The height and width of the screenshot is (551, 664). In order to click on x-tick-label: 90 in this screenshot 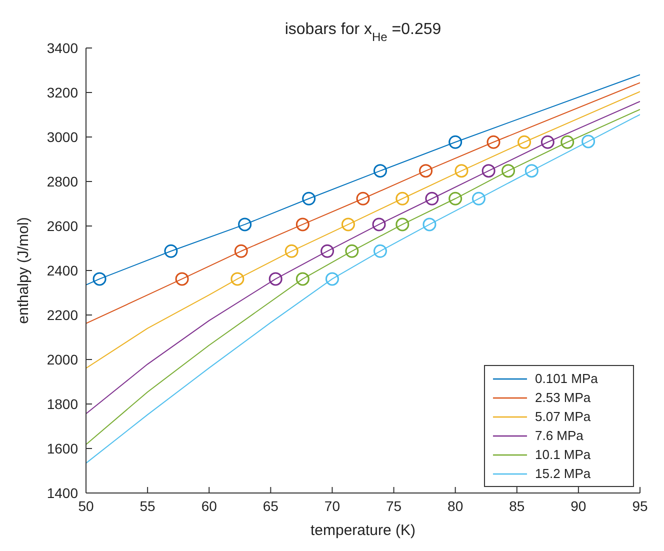, I will do `click(578, 506)`.